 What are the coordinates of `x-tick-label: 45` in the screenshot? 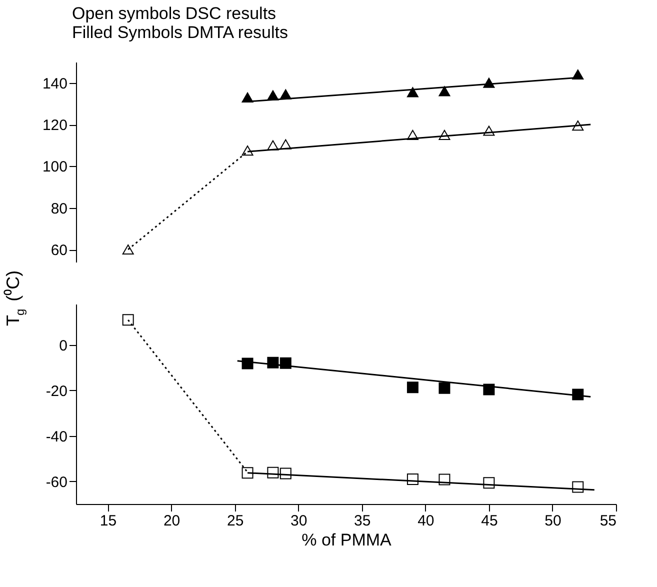 It's located at (489, 521).